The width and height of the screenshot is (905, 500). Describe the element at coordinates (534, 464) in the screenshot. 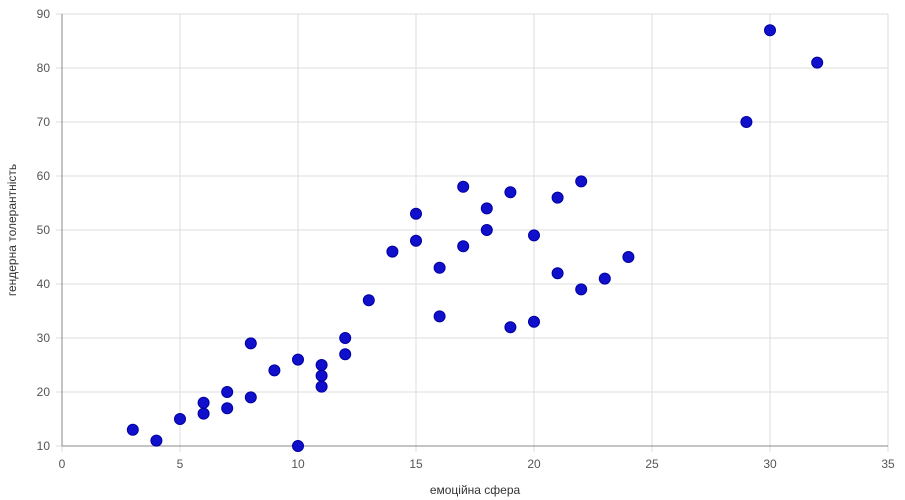

I see `x-tick-label: 20` at that location.